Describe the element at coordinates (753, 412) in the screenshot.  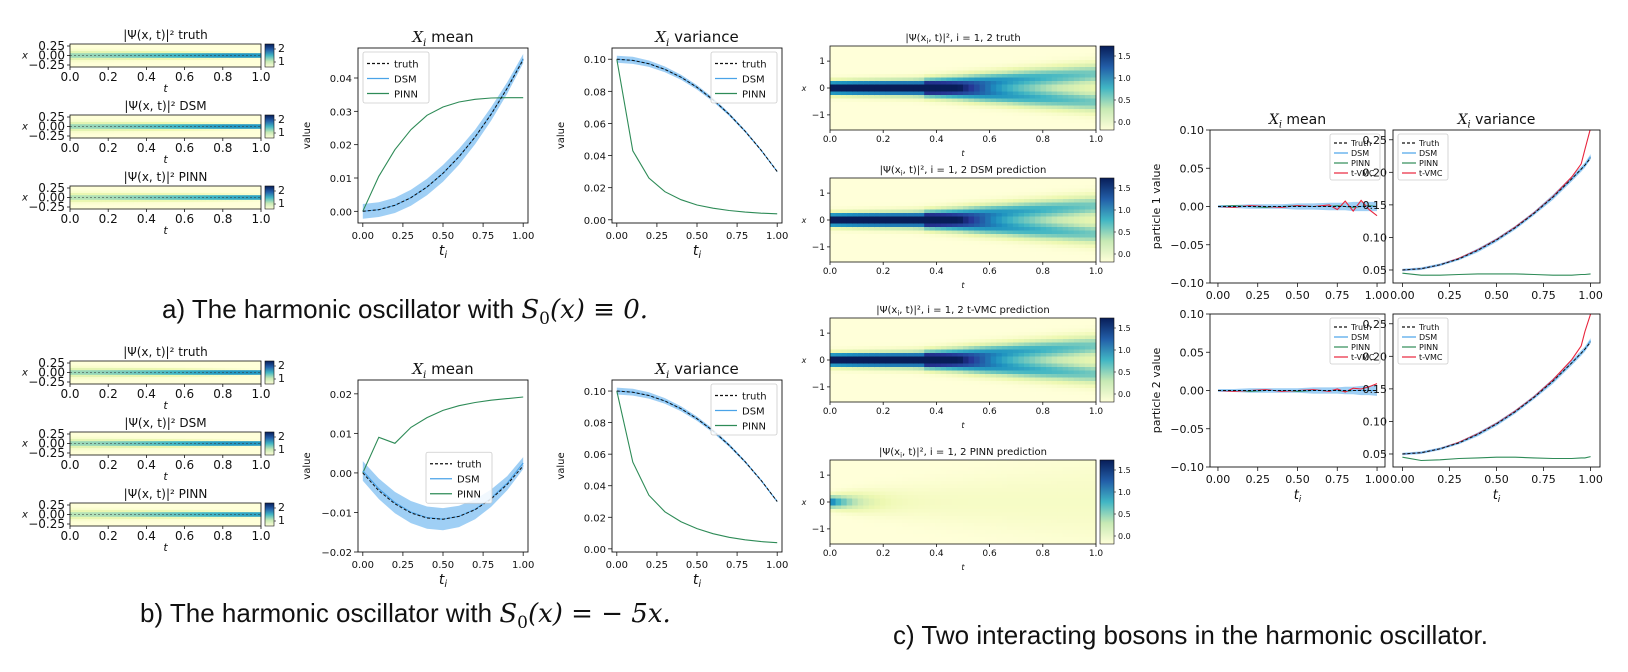
I see `legend-label: DSM` at that location.